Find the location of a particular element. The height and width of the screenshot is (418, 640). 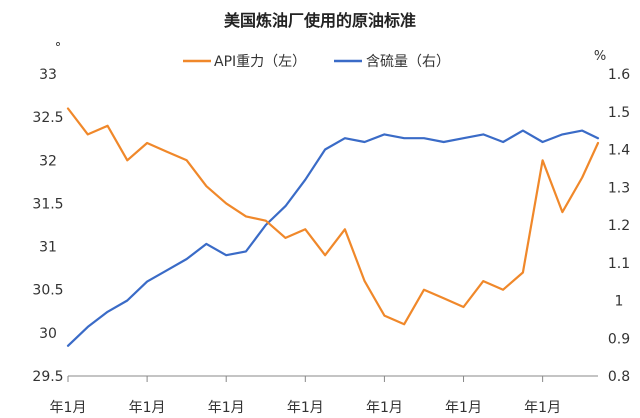

right-axis-ticks: 1.6 1.5 1.4 1.3 1.2 1.1 1 0.9 0.8 is located at coordinates (619, 226).